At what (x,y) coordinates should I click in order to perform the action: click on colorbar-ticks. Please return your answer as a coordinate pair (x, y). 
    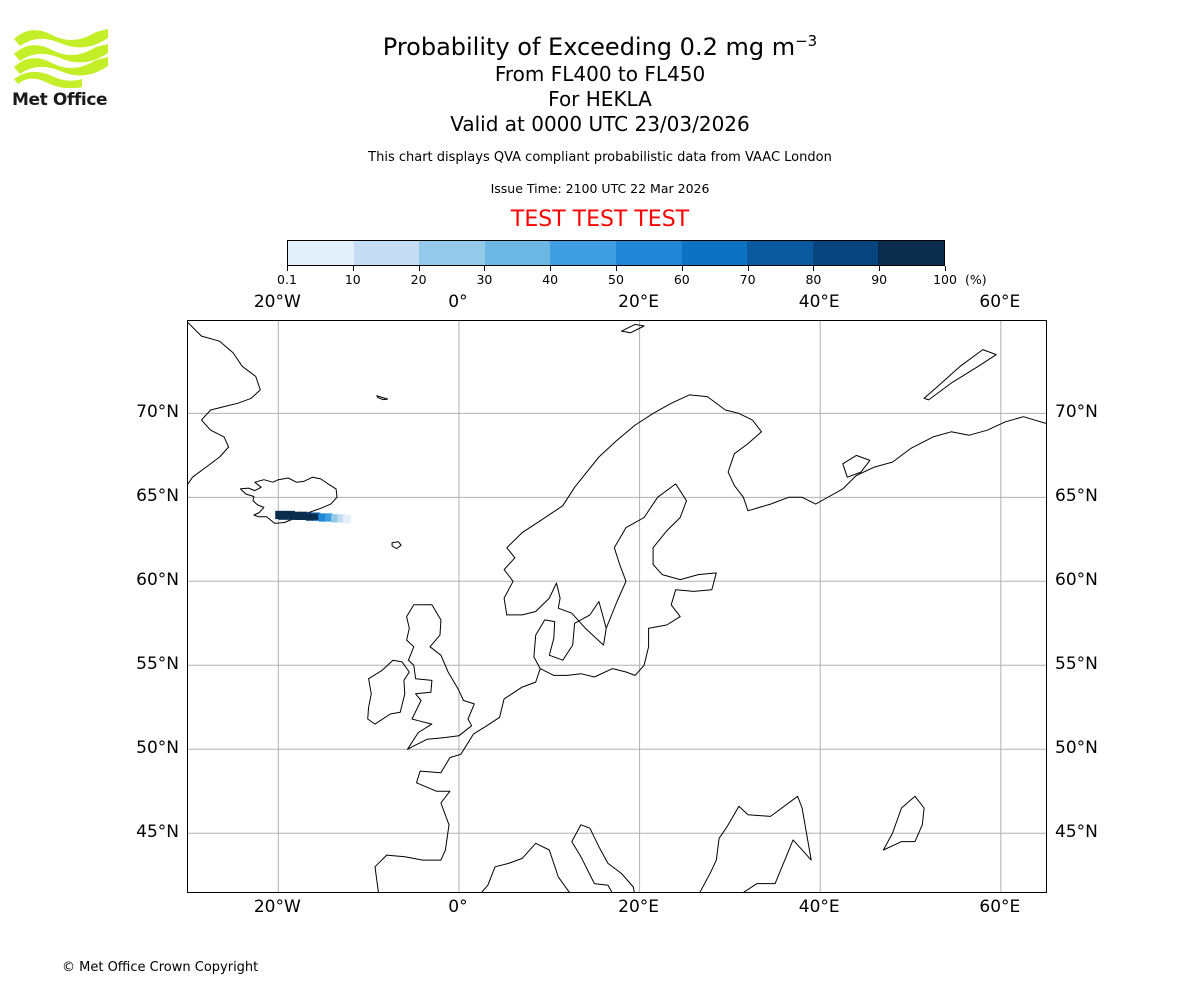
    Looking at the image, I should click on (616, 269).